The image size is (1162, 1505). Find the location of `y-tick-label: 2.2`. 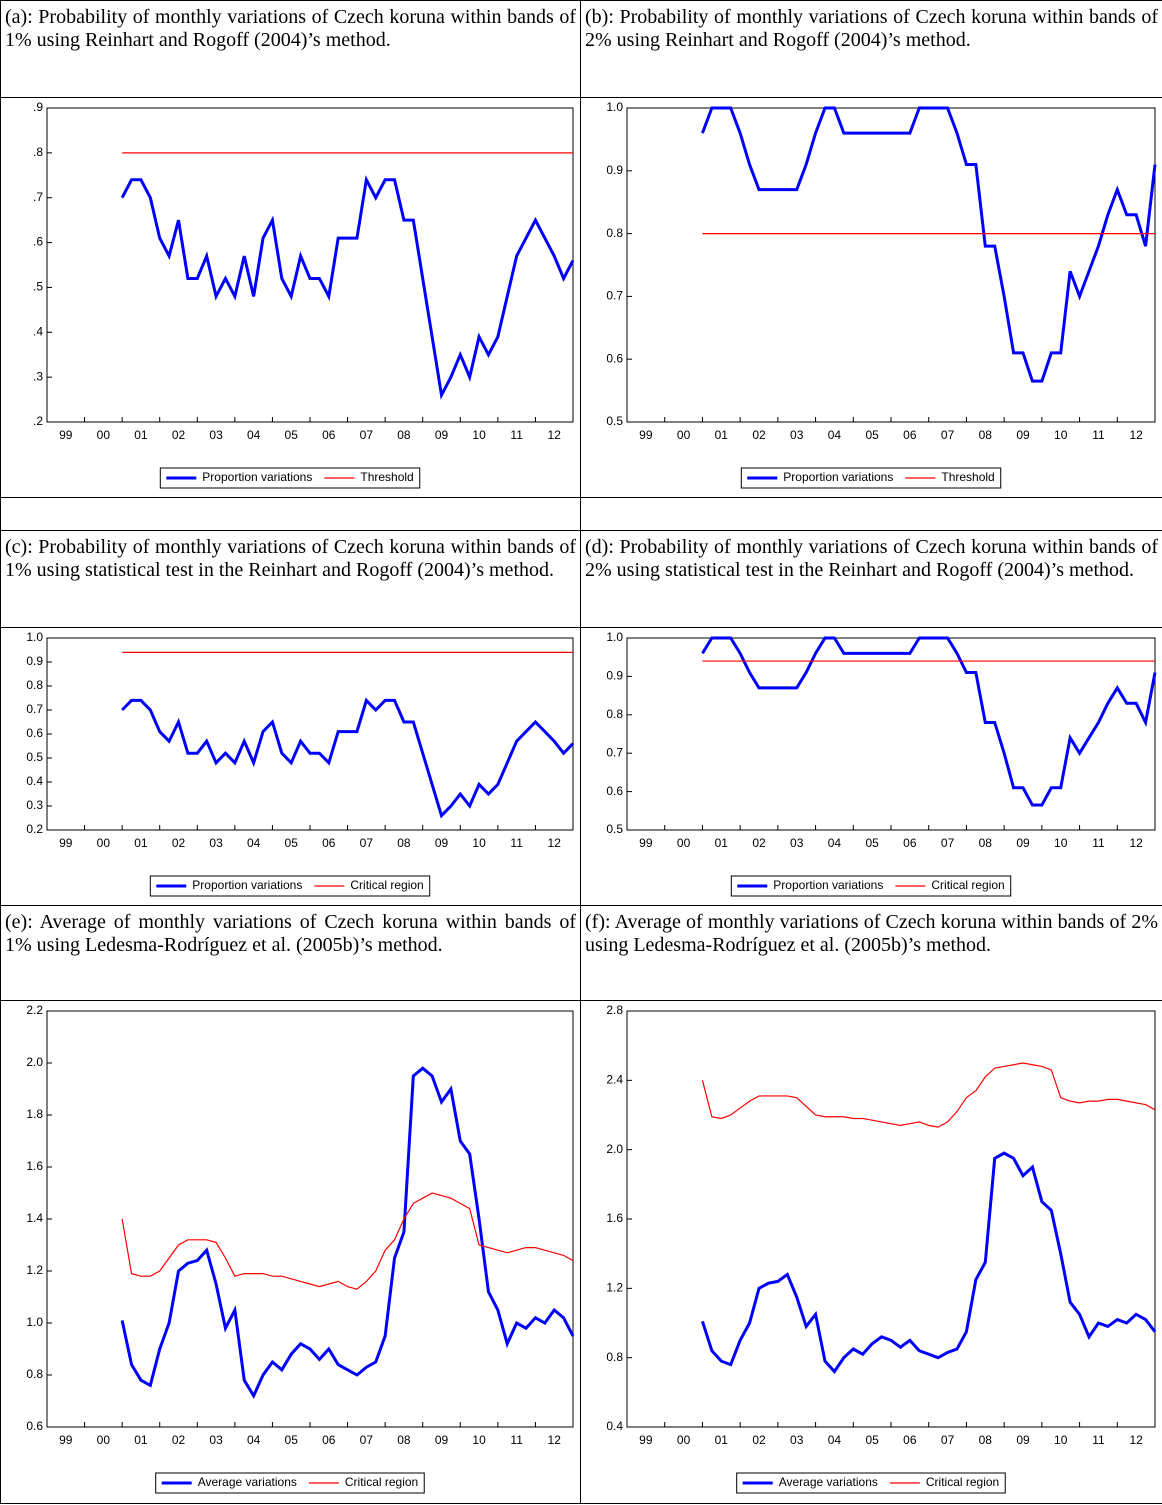

y-tick-label: 2.2 is located at coordinates (34, 1010).